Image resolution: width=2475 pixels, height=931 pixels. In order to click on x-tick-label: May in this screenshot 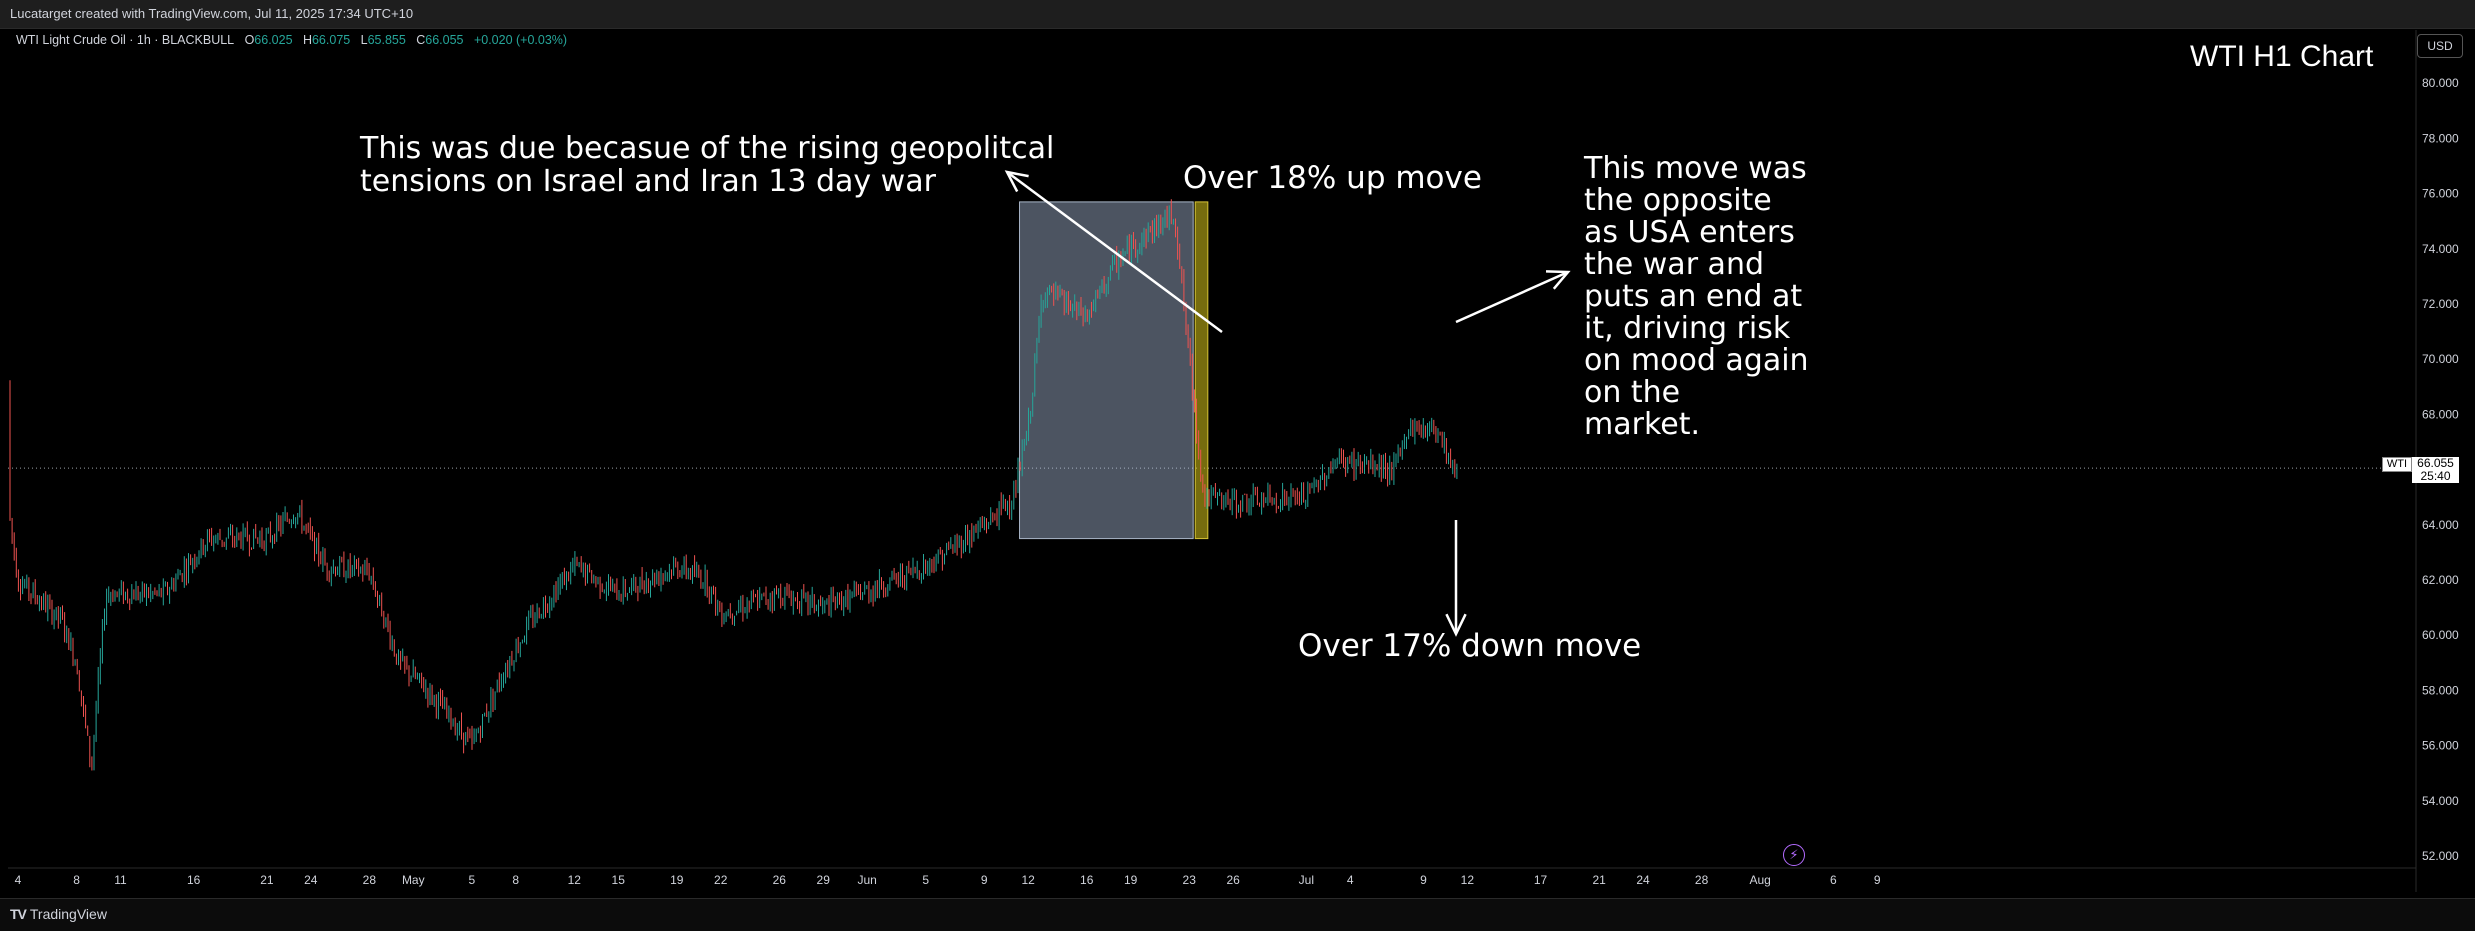, I will do `click(413, 880)`.